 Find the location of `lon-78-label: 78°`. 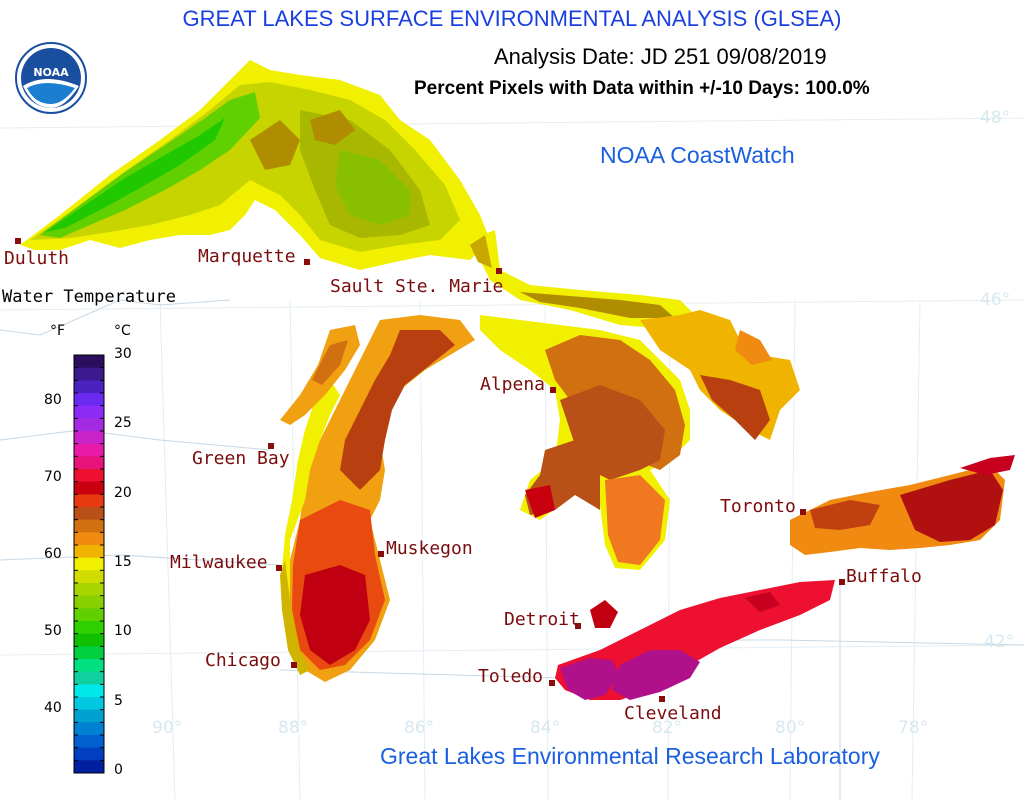

lon-78-label: 78° is located at coordinates (913, 728).